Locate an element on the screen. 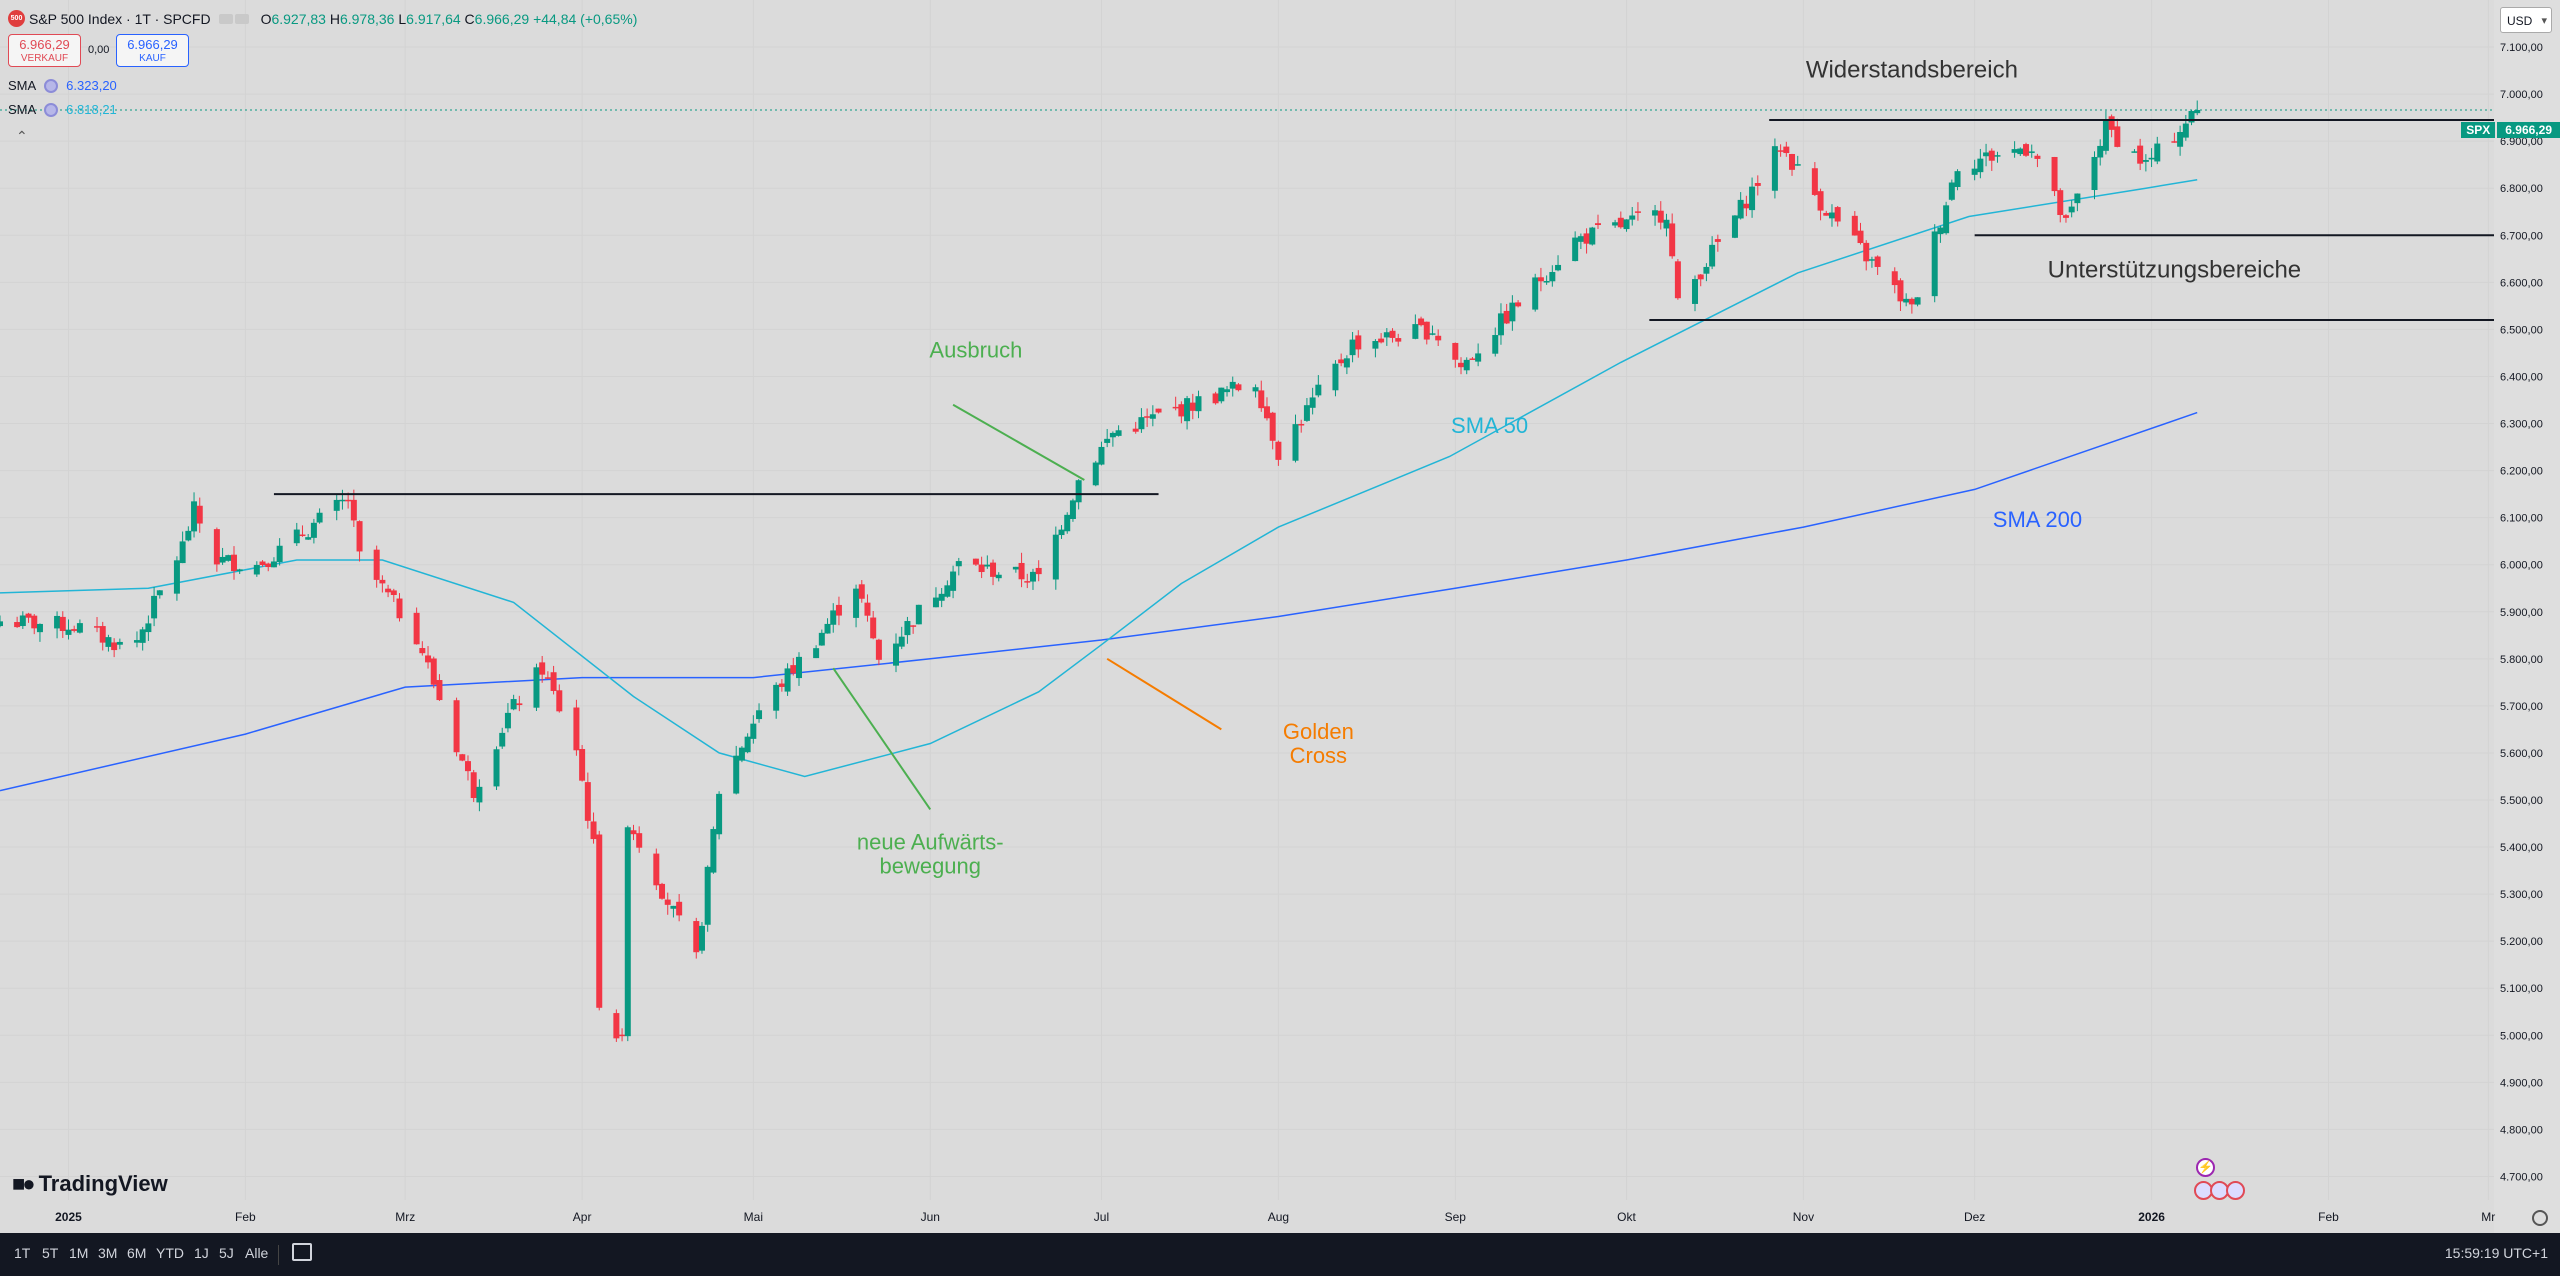 The height and width of the screenshot is (1276, 2560). indicator-legend-sma50: SMA 6.818,21 is located at coordinates (62, 109).